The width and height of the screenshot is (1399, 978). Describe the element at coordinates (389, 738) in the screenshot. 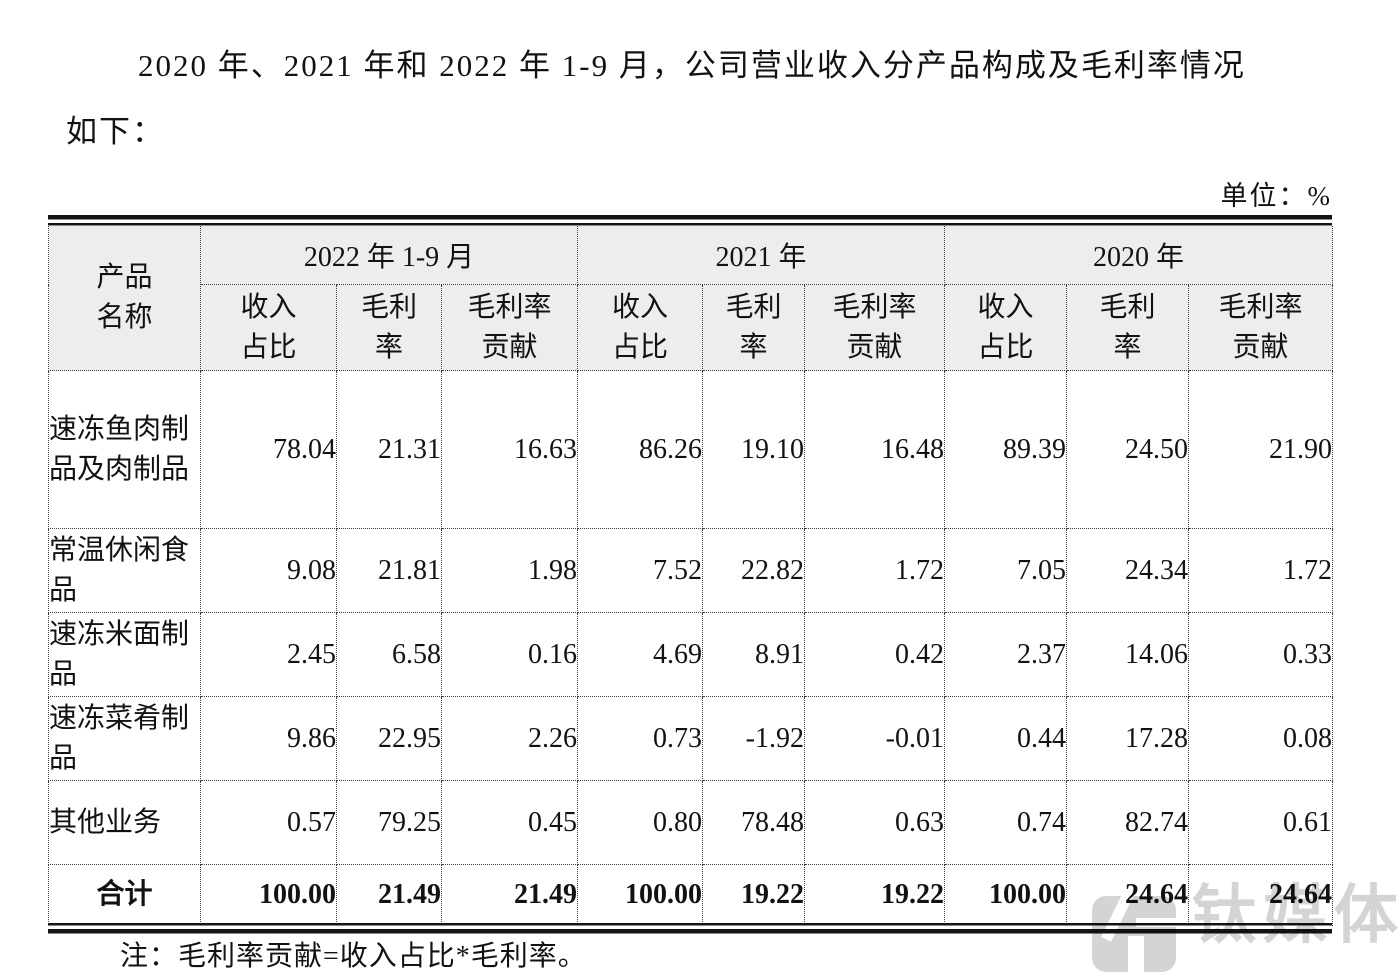

I see `value-cell: 22.95` at that location.